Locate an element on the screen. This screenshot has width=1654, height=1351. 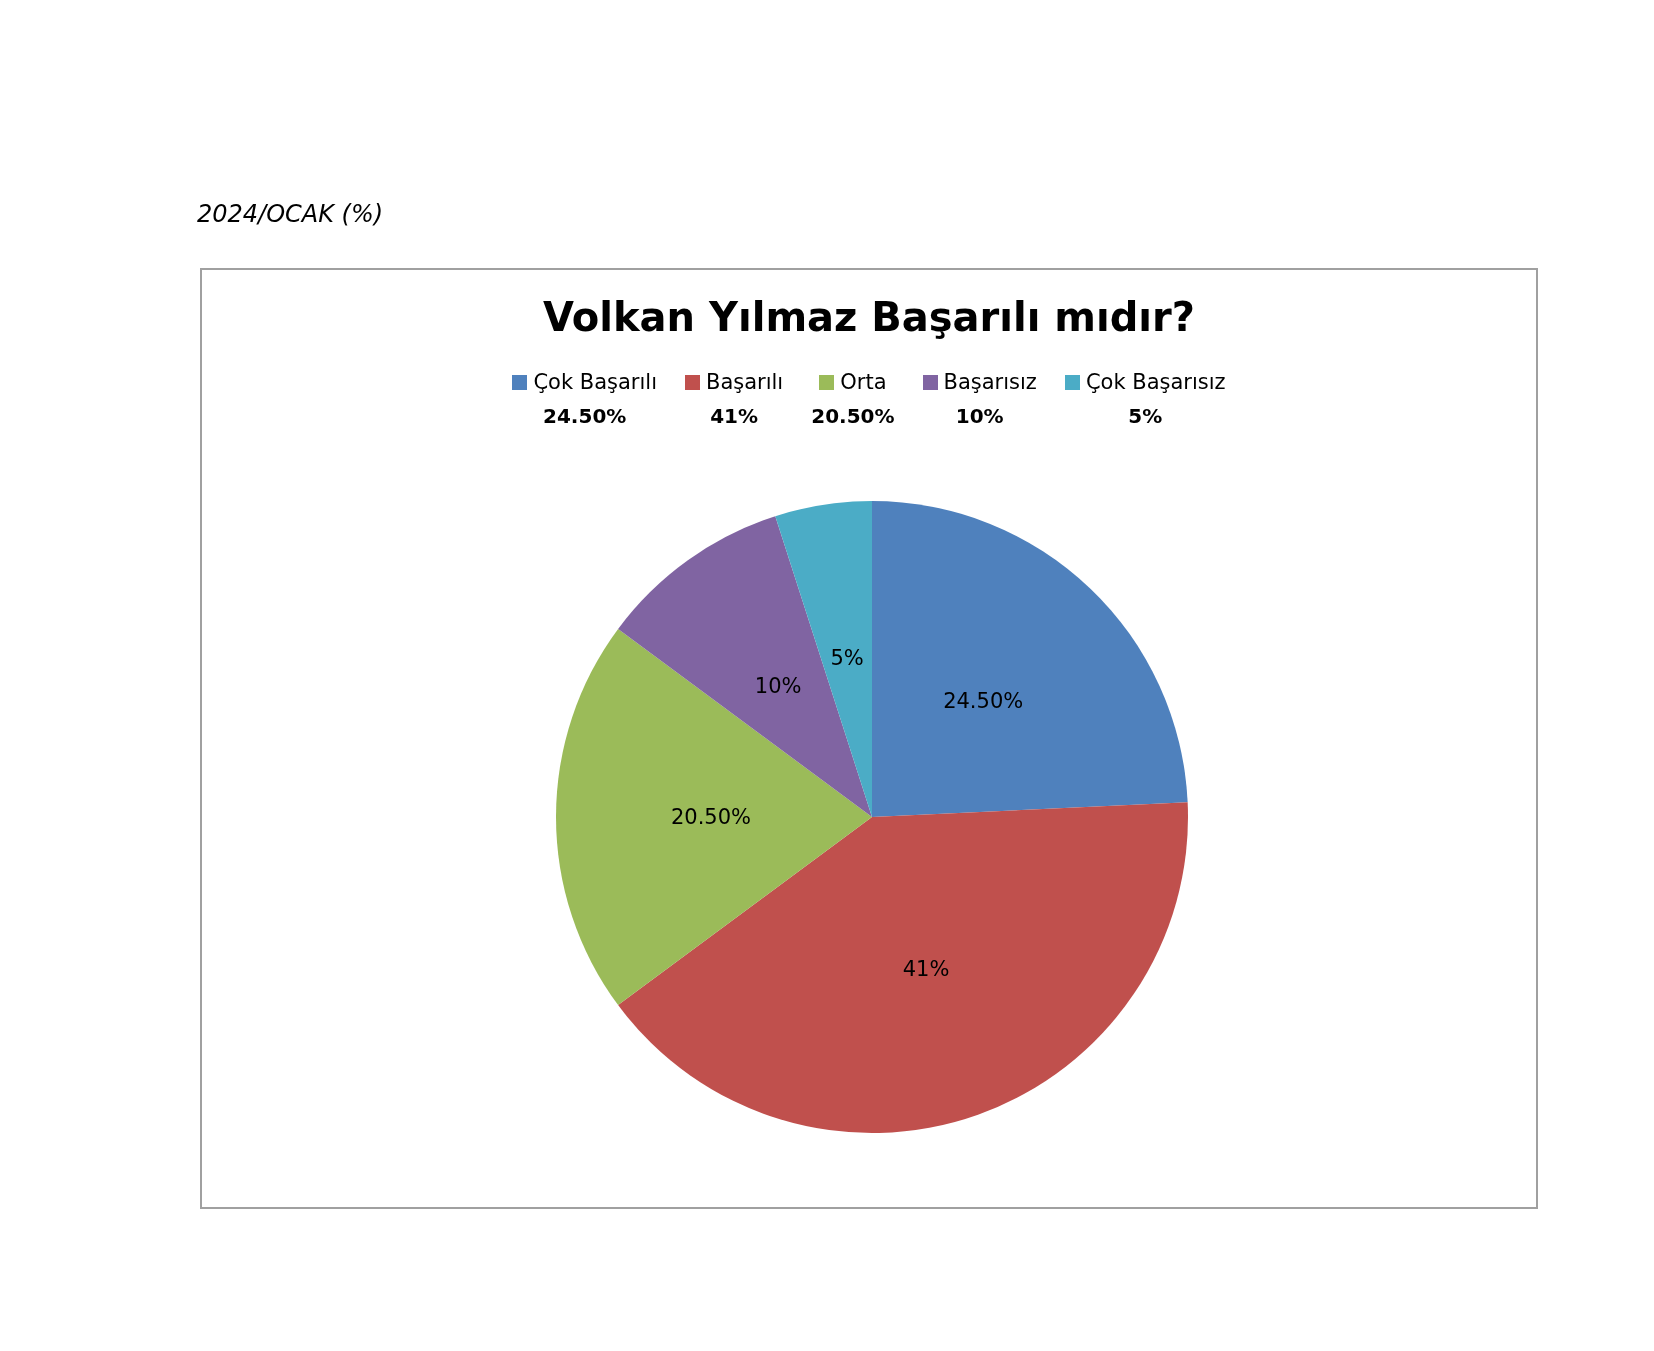
data-label: 24.50% is located at coordinates (983, 700).